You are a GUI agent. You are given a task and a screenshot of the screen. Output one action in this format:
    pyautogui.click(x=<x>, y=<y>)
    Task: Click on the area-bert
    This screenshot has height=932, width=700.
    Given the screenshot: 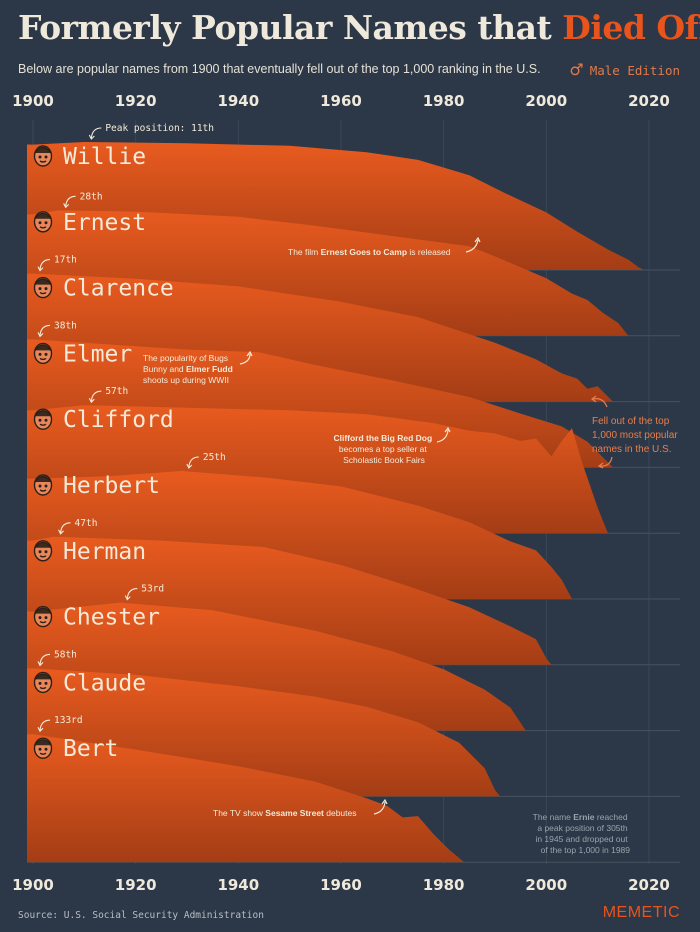 What is the action you would take?
    pyautogui.click(x=246, y=798)
    